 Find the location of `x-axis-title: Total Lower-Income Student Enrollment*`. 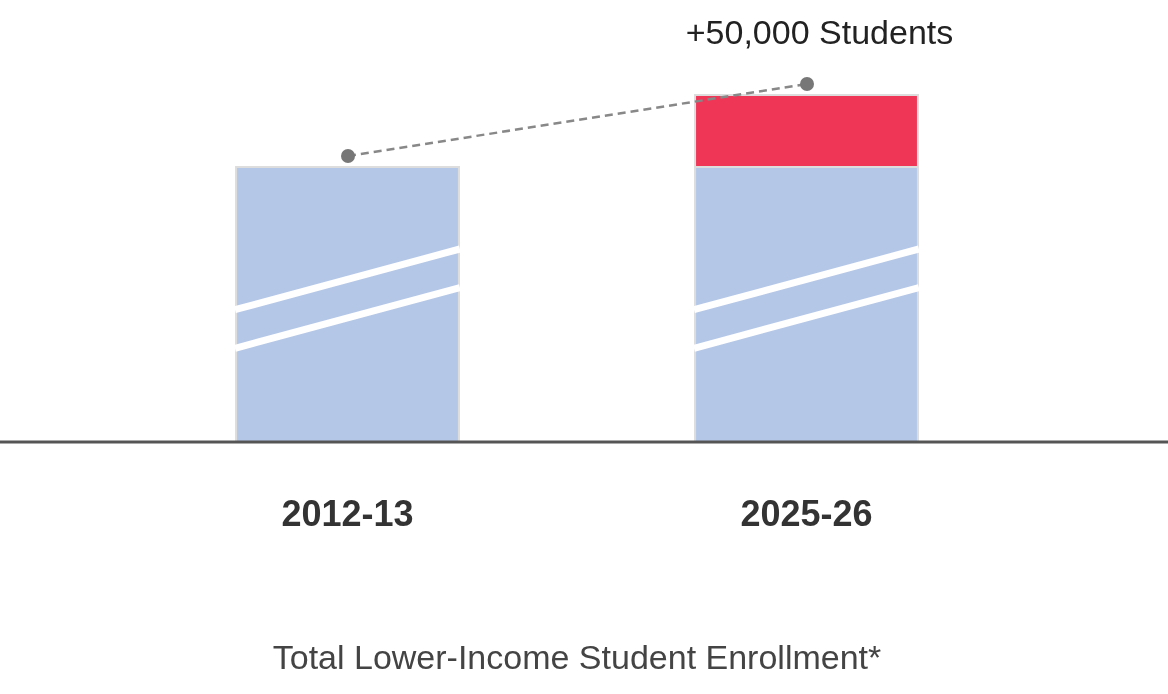

x-axis-title: Total Lower-Income Student Enrollment* is located at coordinates (577, 656).